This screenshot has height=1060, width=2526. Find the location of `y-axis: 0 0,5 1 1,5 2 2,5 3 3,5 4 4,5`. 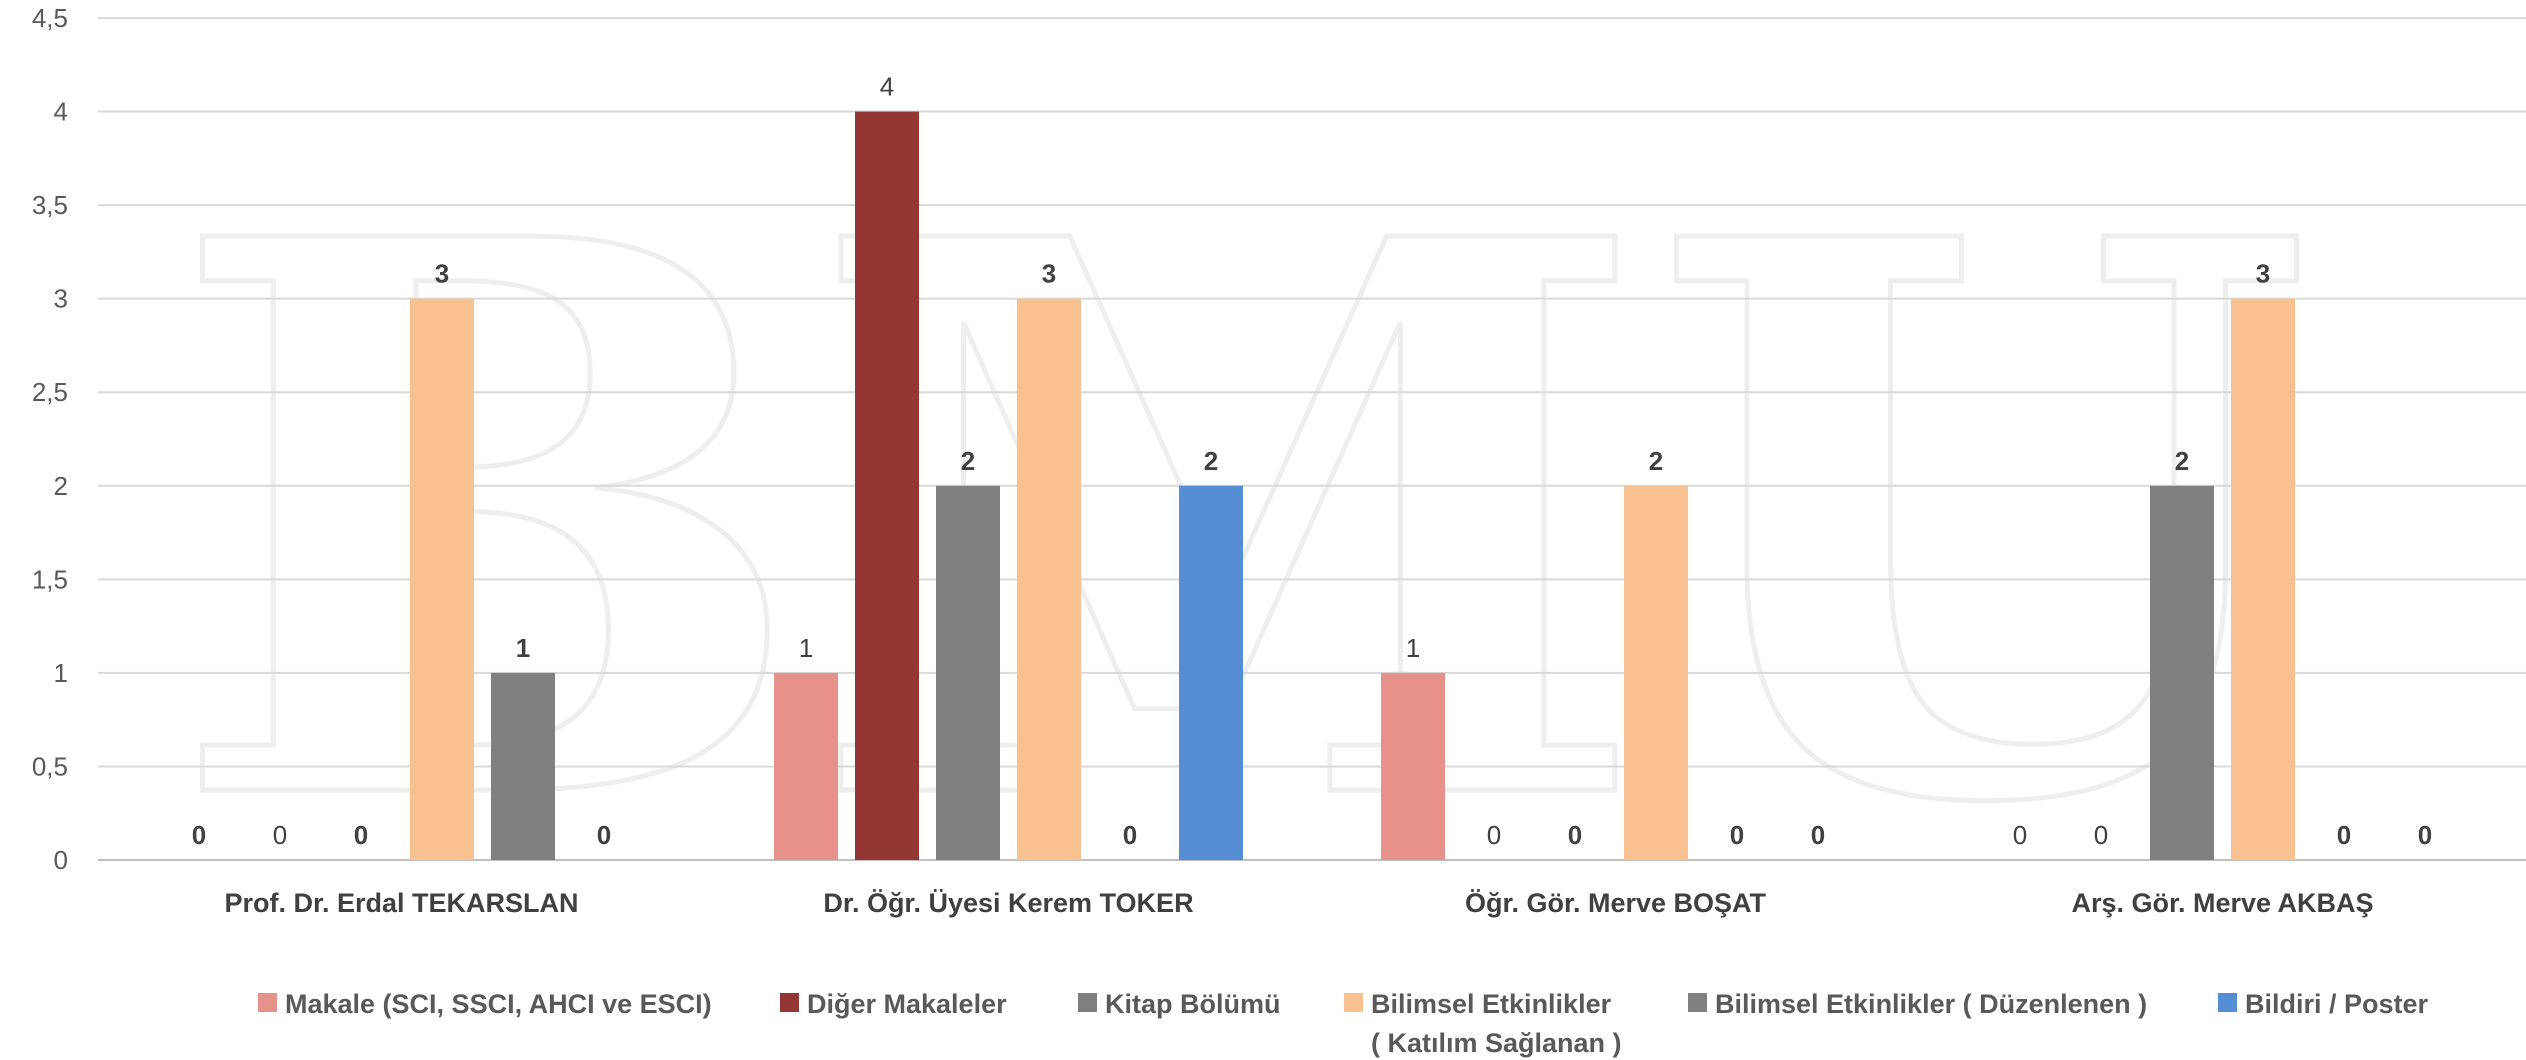

y-axis: 0 0,5 1 1,5 2 2,5 3 3,5 4 4,5 is located at coordinates (50, 439).